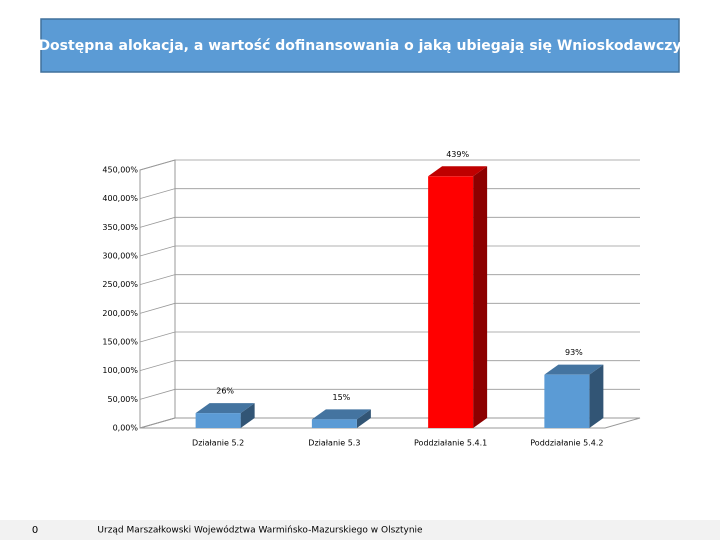 This screenshot has width=720, height=544. I want to click on y-tick-label: 300,00%, so click(120, 256).